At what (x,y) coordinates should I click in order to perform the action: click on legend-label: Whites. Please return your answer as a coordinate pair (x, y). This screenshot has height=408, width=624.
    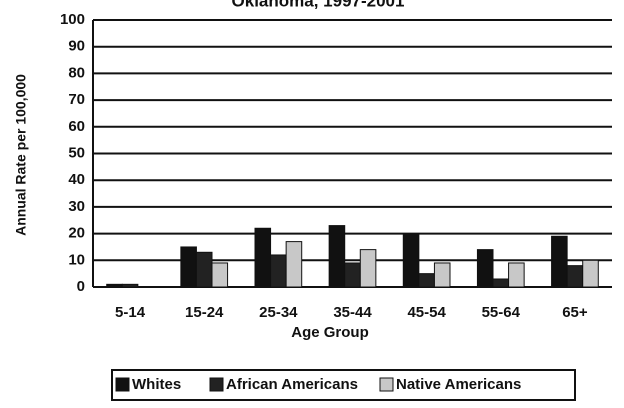
    Looking at the image, I should click on (156, 384).